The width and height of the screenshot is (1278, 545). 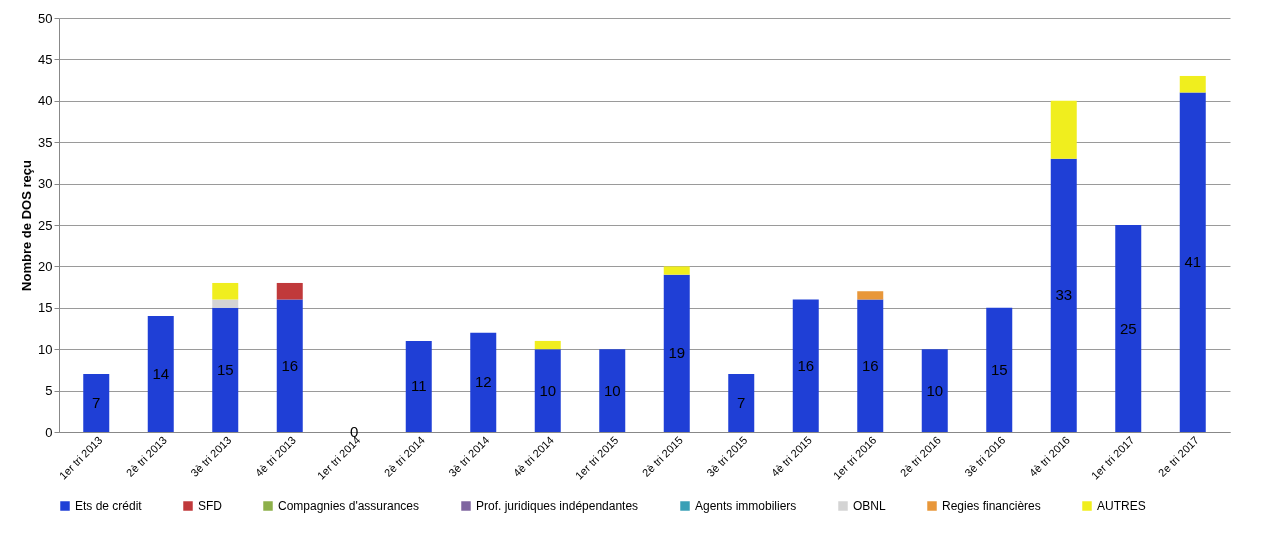 What do you see at coordinates (746, 506) in the screenshot?
I see `legend-label: Agents immobiliers` at bounding box center [746, 506].